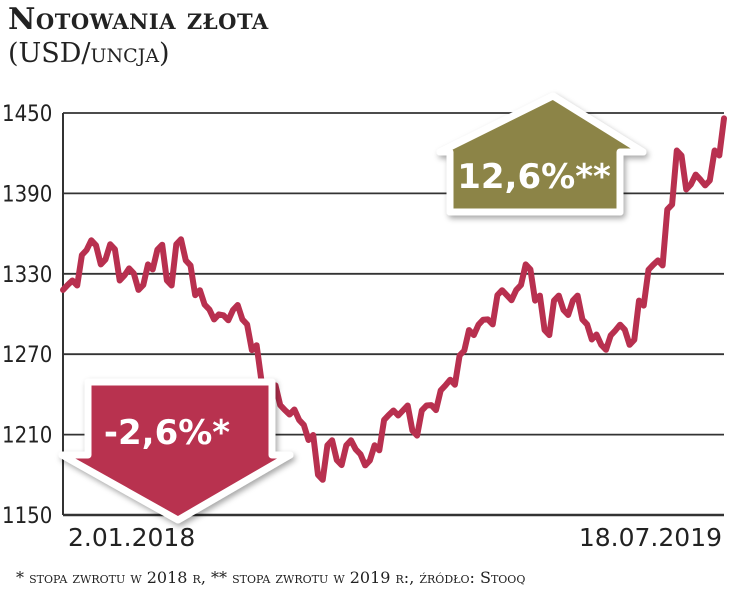  Describe the element at coordinates (541, 154) in the screenshot. I see `callout-up-arrow: 12,6%**` at that location.